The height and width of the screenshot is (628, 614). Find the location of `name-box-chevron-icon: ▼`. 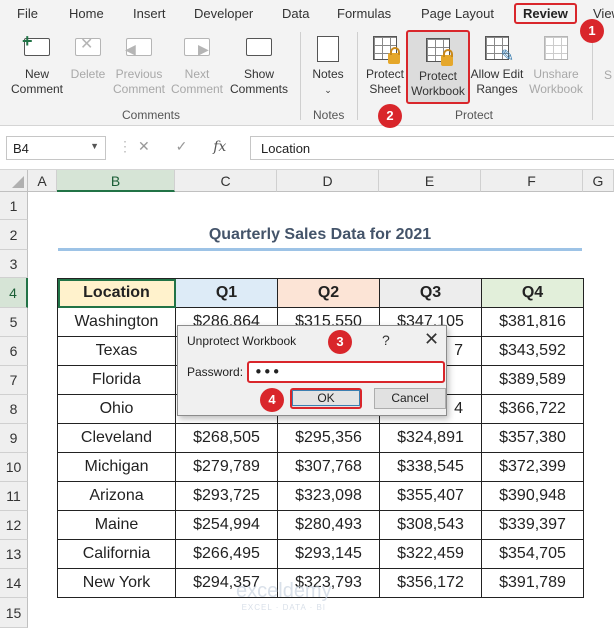

name-box-chevron-icon: ▼ is located at coordinates (94, 146).